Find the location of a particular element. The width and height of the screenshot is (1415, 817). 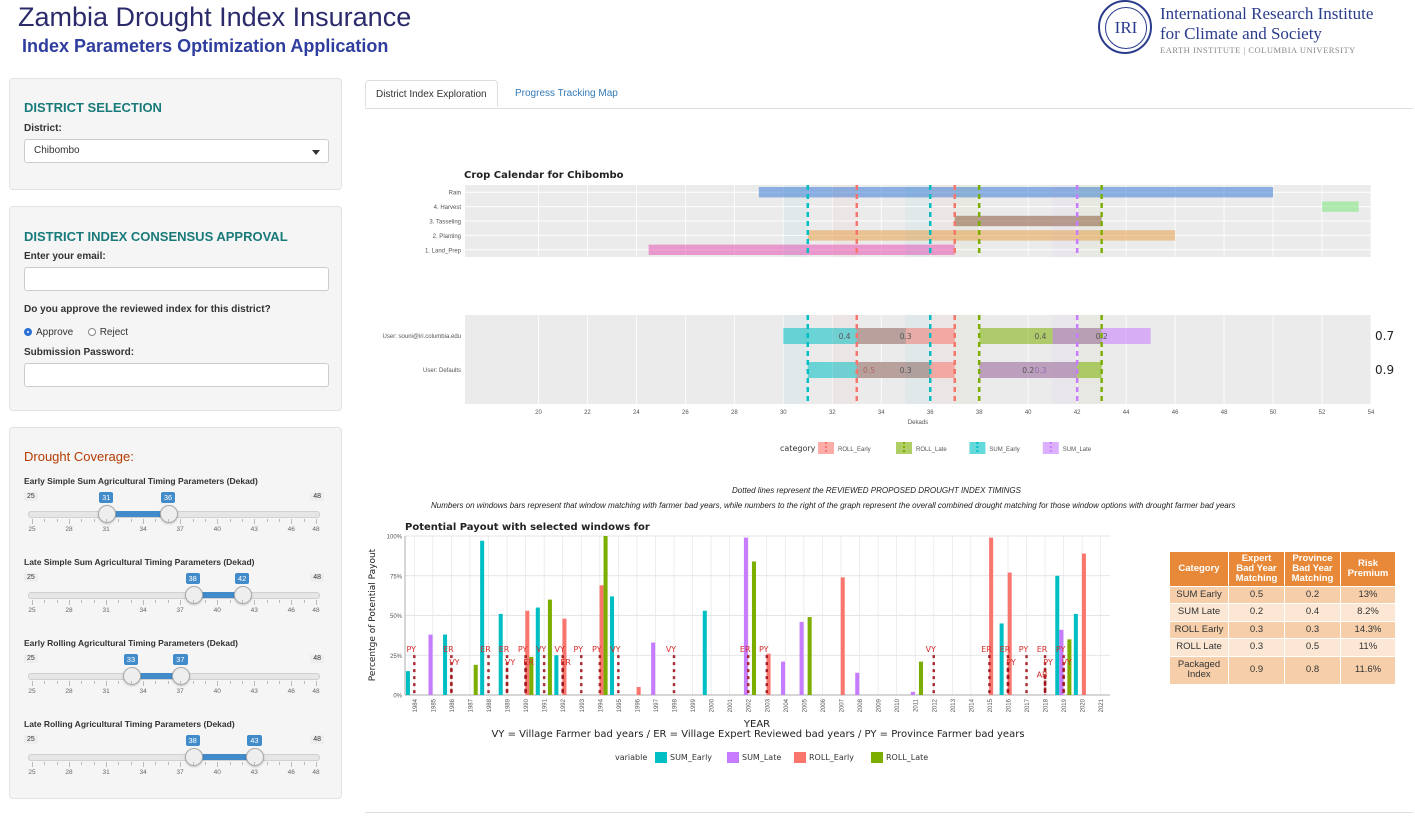

tab-district-index-exploration: District Index Exploration is located at coordinates (431, 93).